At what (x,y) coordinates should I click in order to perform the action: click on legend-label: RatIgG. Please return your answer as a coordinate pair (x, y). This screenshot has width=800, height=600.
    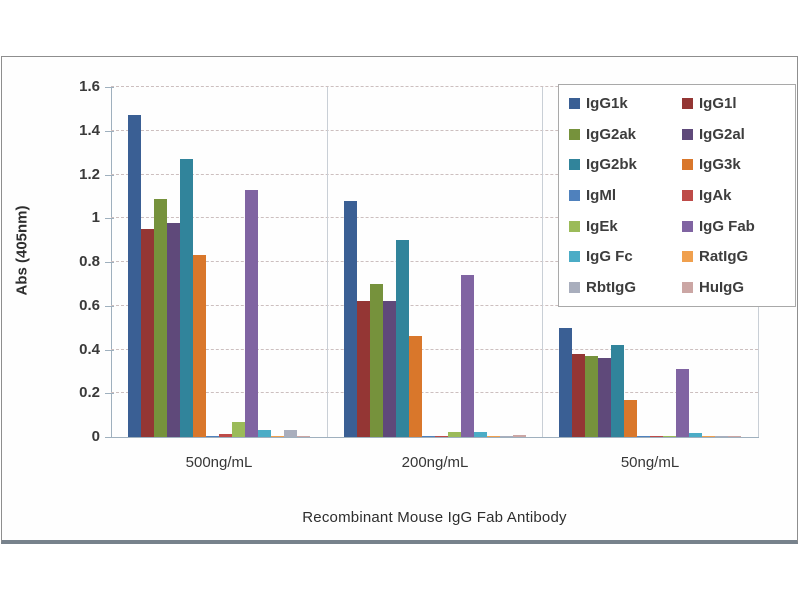
    Looking at the image, I should click on (724, 257).